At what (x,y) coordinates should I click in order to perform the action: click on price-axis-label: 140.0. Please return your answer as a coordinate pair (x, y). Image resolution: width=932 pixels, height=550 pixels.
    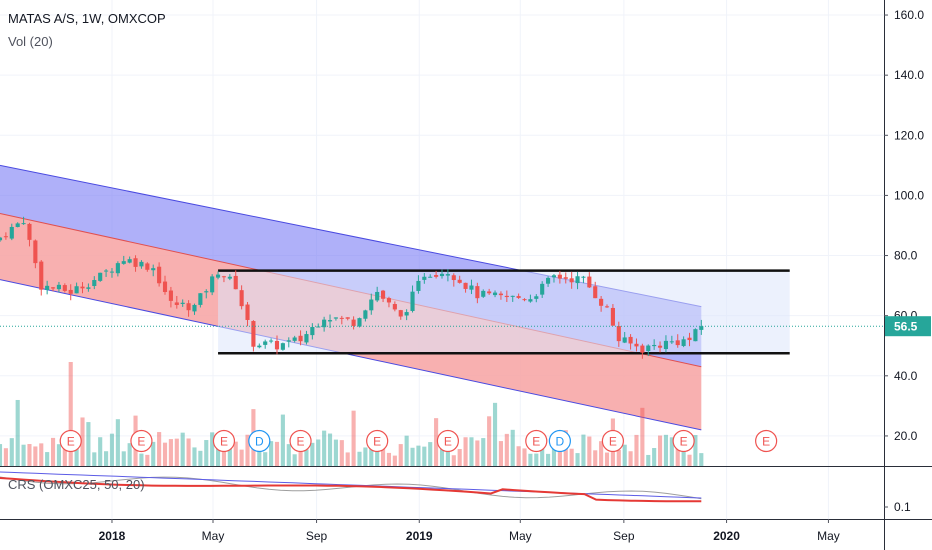
    Looking at the image, I should click on (909, 75).